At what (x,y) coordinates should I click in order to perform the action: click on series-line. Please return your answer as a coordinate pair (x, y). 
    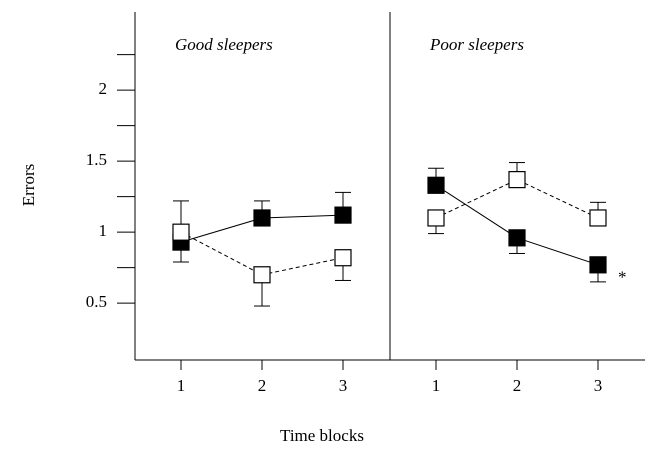
    Looking at the image, I should click on (517, 199).